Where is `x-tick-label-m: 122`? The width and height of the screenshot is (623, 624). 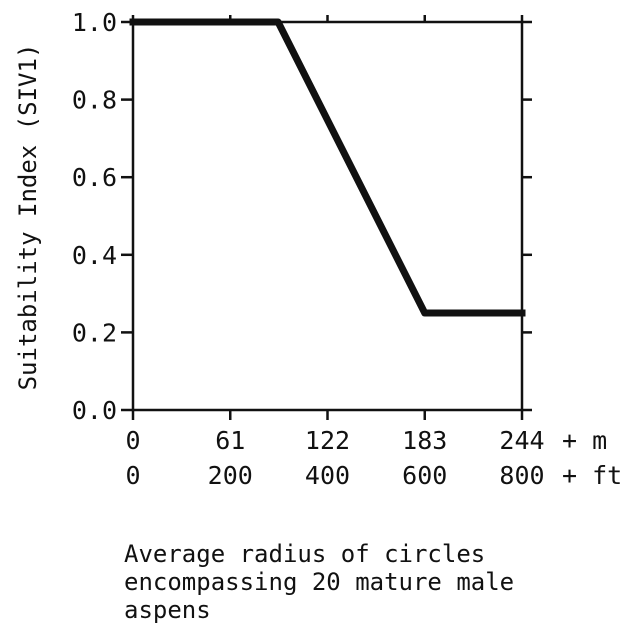 x-tick-label-m: 122 is located at coordinates (327, 440).